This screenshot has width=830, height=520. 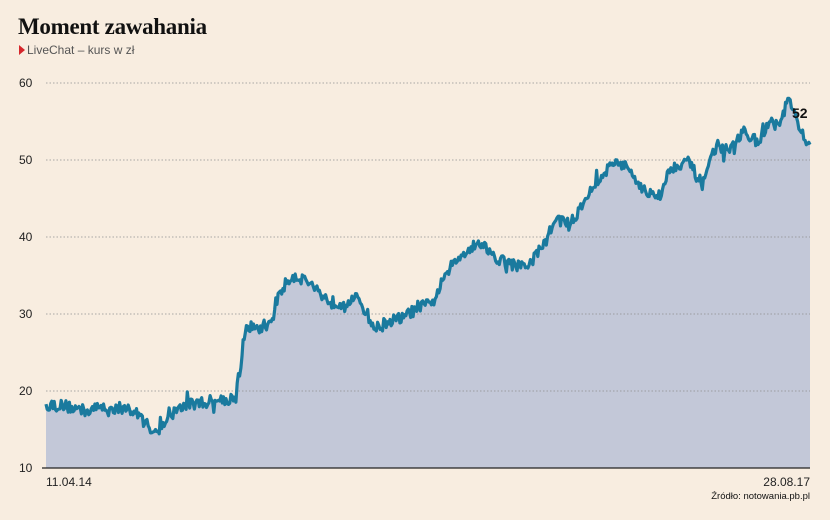 What do you see at coordinates (26, 391) in the screenshot?
I see `y-tick-label: 20` at bounding box center [26, 391].